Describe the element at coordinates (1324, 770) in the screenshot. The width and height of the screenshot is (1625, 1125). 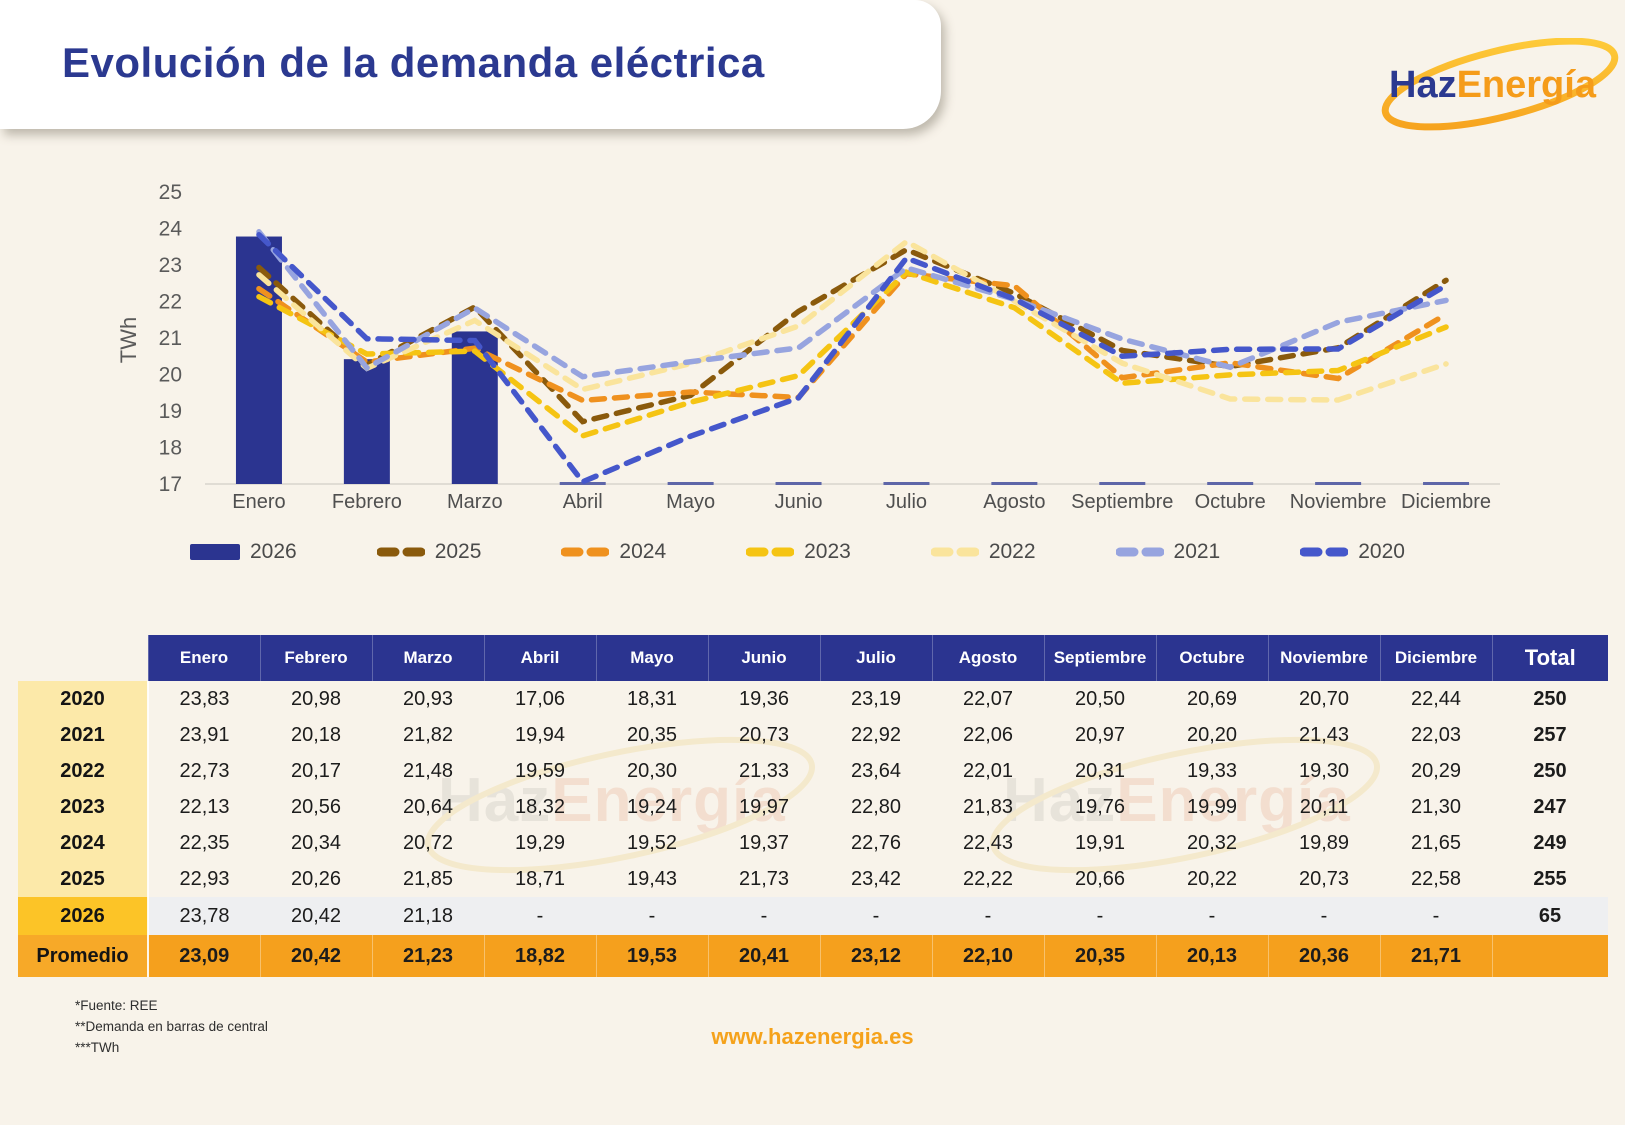
I see `table-cell: 19,30` at that location.